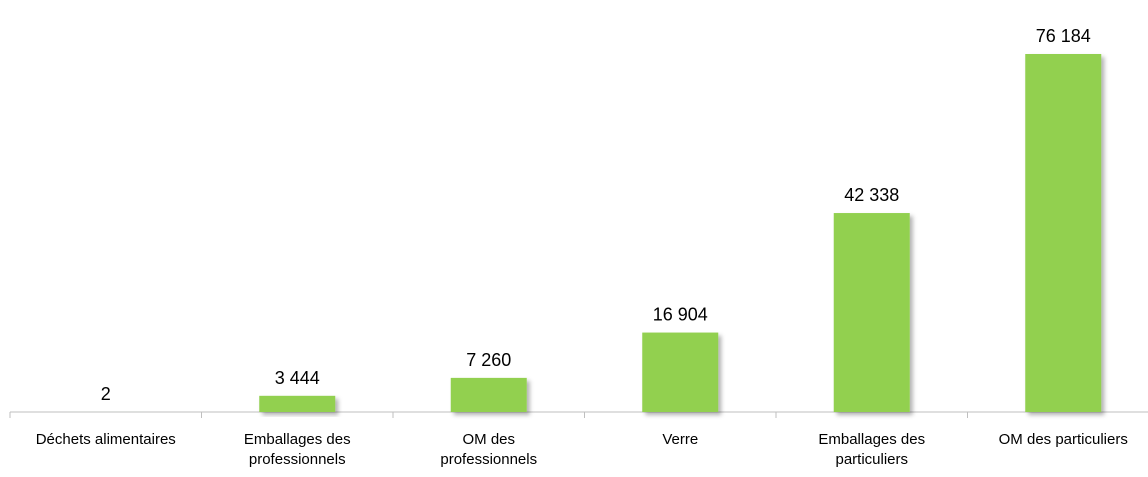  What do you see at coordinates (1063, 439) in the screenshot?
I see `x-tick-label: OM des particuliers` at bounding box center [1063, 439].